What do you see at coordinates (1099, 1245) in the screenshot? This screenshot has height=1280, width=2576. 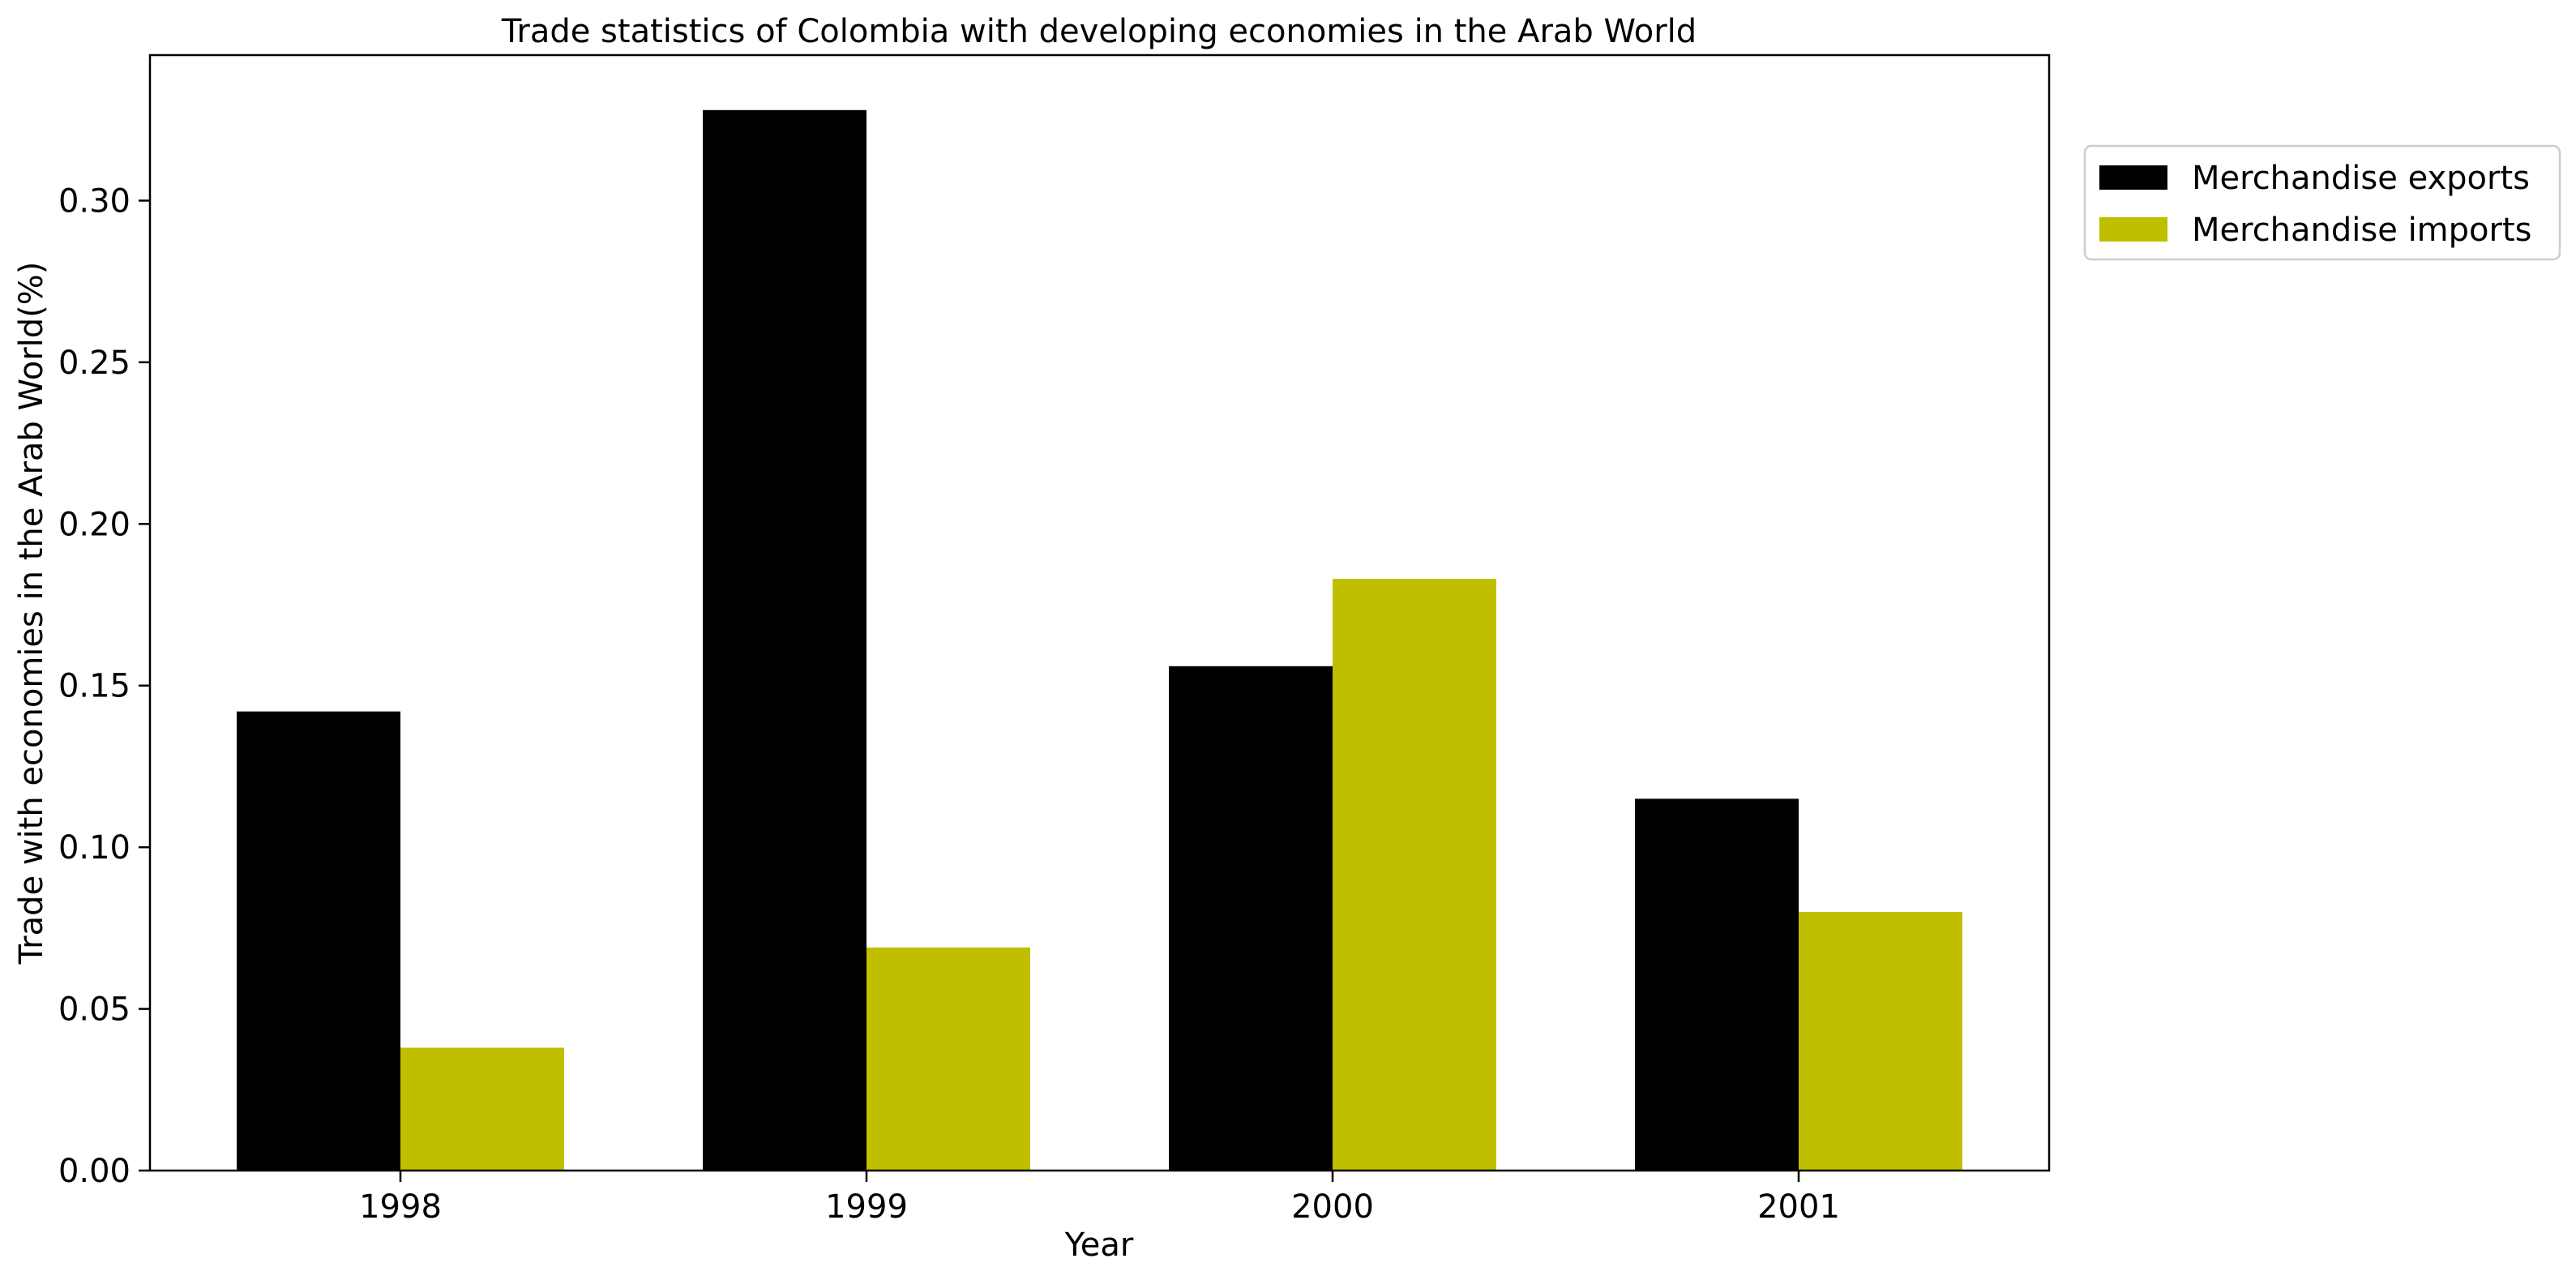 I see `x-axis-label: Year` at bounding box center [1099, 1245].